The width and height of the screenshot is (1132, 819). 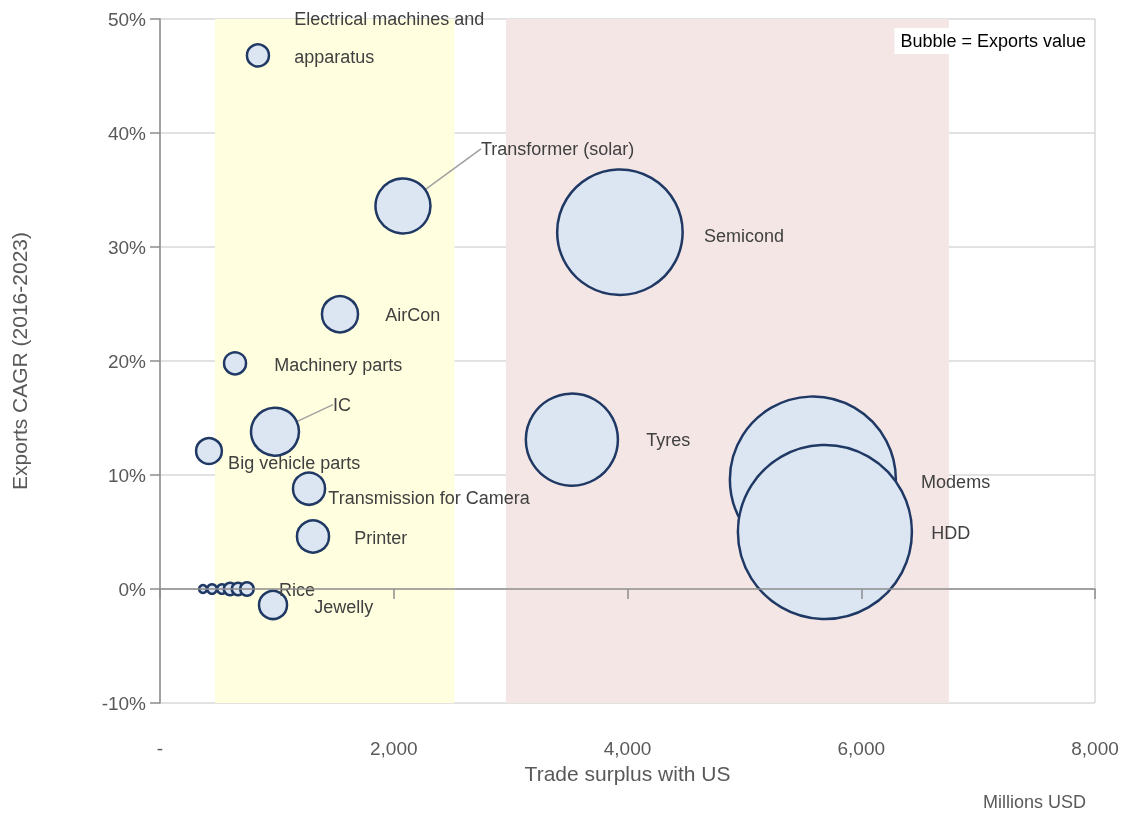 I want to click on annotation: Bubble = Exports value, so click(x=993, y=41).